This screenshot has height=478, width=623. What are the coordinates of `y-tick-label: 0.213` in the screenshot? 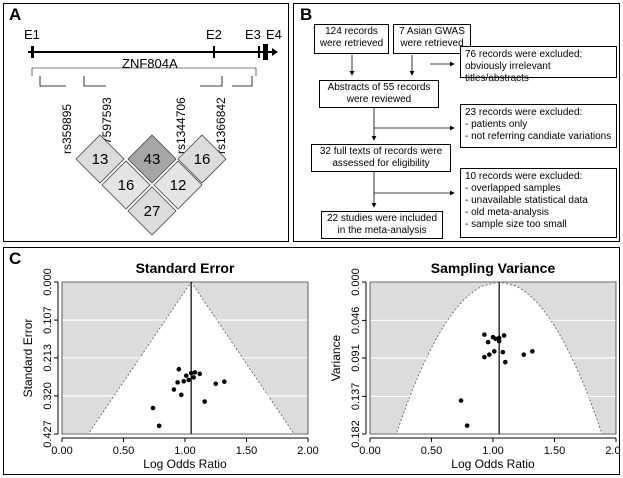 It's located at (48, 358).